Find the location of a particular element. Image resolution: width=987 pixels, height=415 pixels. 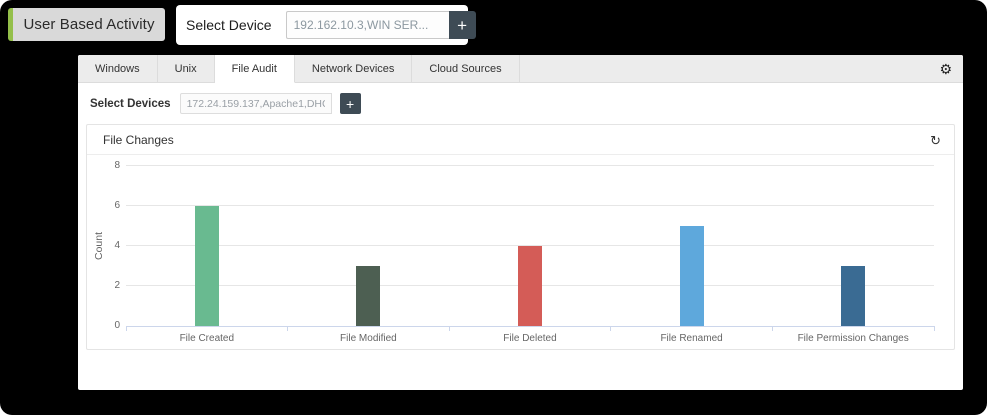

devices-selector-row: Select Devices + is located at coordinates (520, 103).